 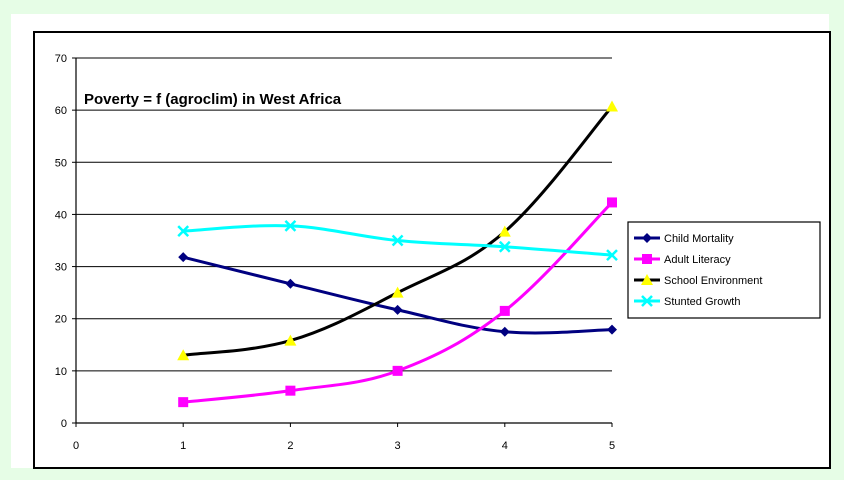 I want to click on y-tick-label: 20, so click(x=61, y=320).